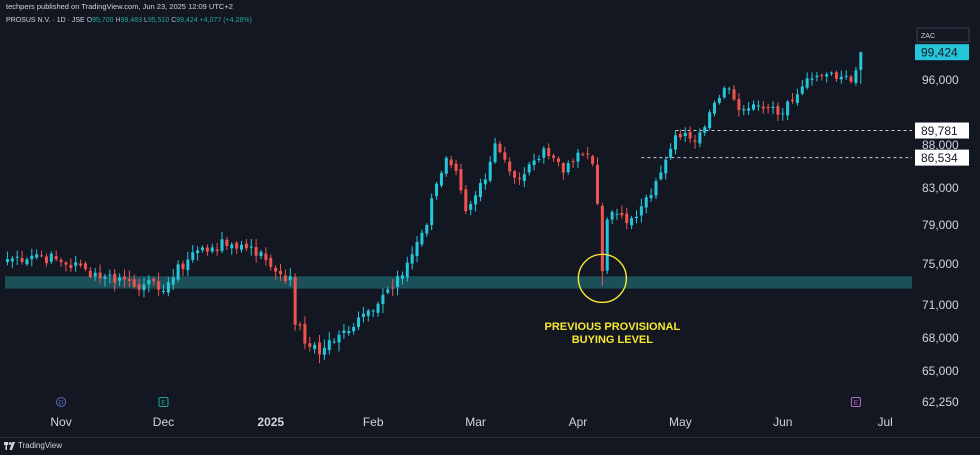 The image size is (980, 455). Describe the element at coordinates (103, 20) in the screenshot. I see `open-value: 95,700` at that location.